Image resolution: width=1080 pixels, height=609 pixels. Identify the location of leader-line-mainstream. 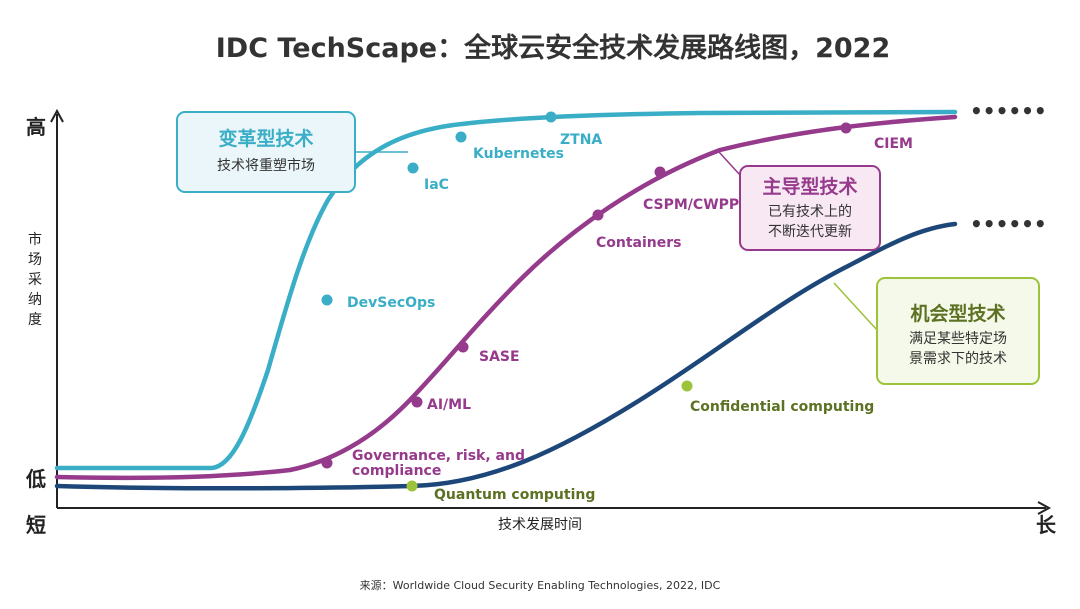
(729, 163).